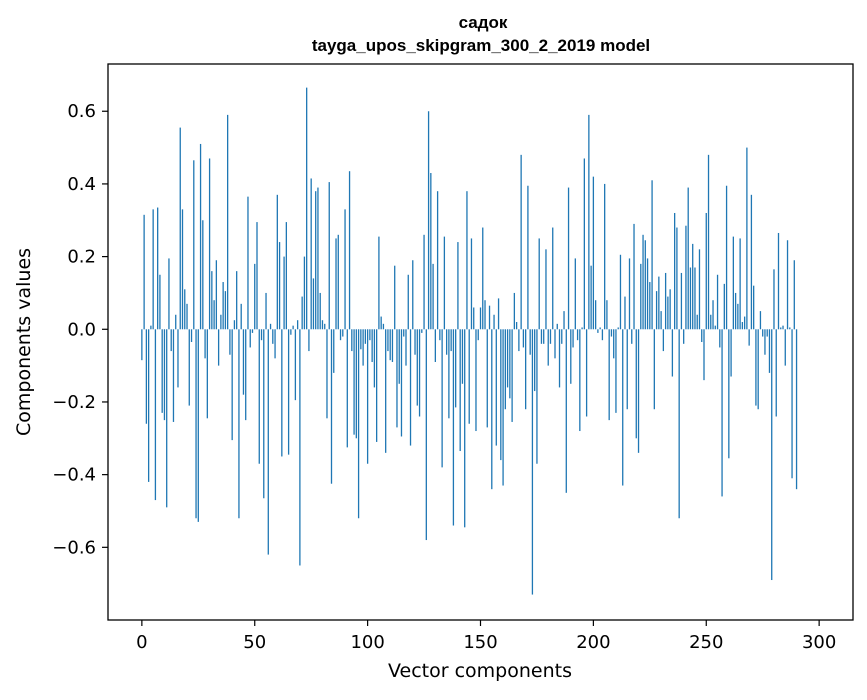 The height and width of the screenshot is (700, 867). What do you see at coordinates (367, 642) in the screenshot?
I see `x-tick-label: 100` at bounding box center [367, 642].